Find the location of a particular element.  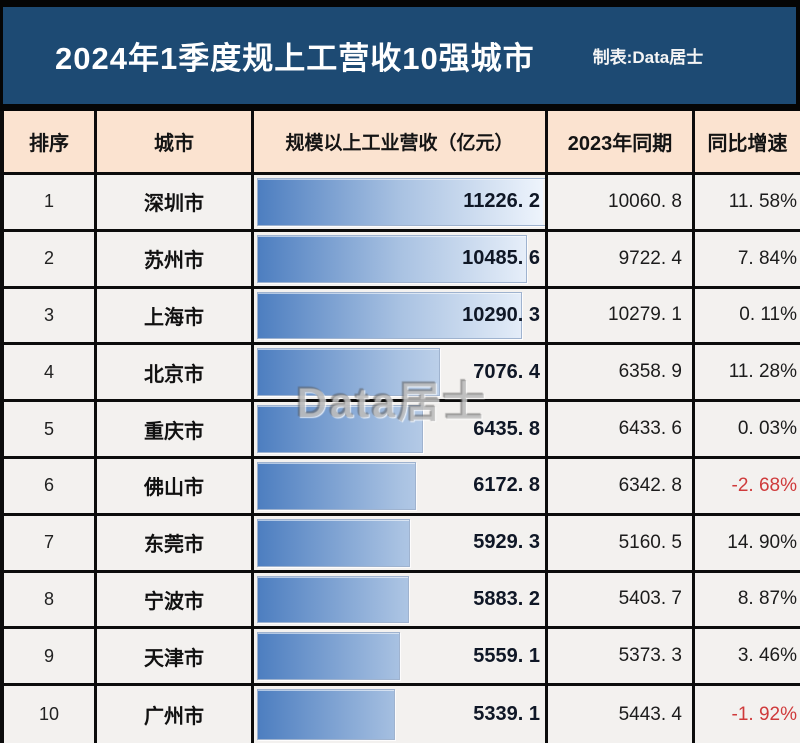

prev-year-cell: 6358. 9 is located at coordinates (621, 372).